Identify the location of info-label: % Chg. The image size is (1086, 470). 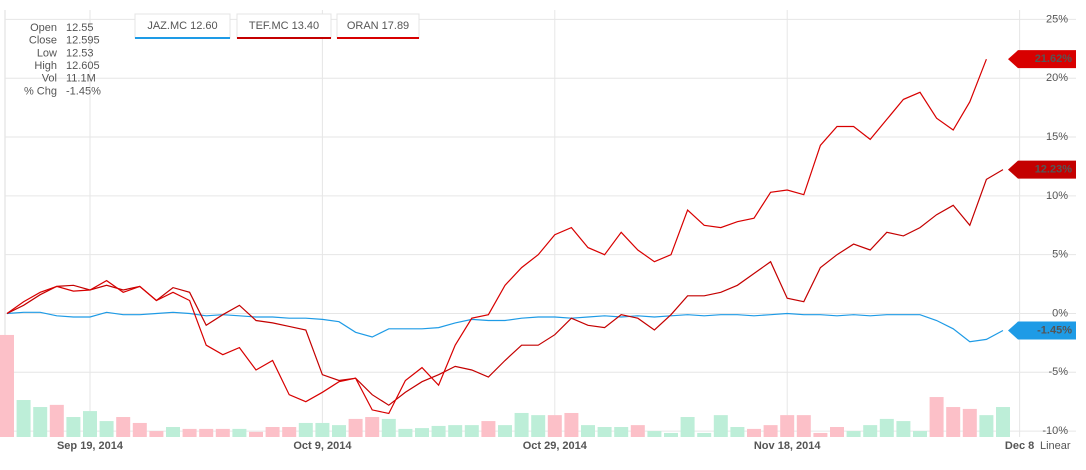
(40, 91).